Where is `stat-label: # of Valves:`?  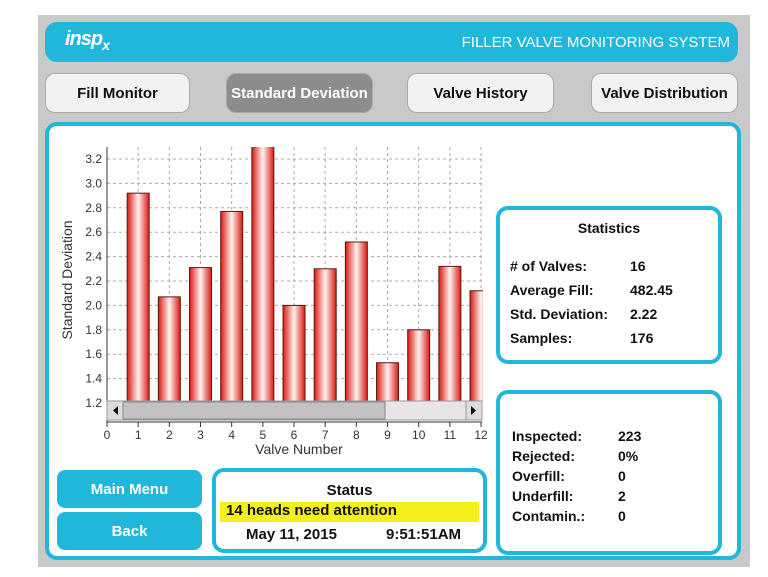
stat-label: # of Valves: is located at coordinates (549, 266).